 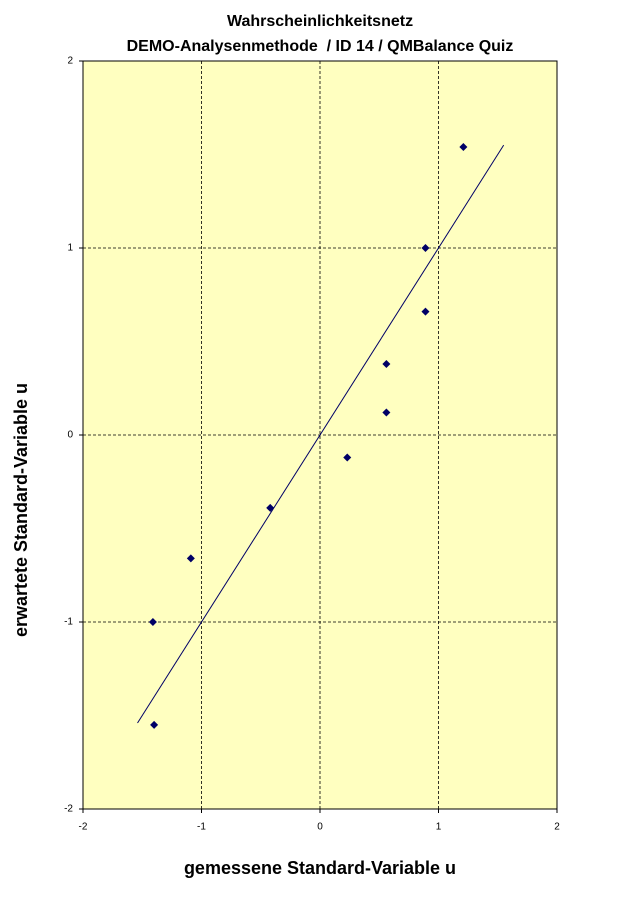 I want to click on y-tick-label: -1, so click(x=68, y=622).